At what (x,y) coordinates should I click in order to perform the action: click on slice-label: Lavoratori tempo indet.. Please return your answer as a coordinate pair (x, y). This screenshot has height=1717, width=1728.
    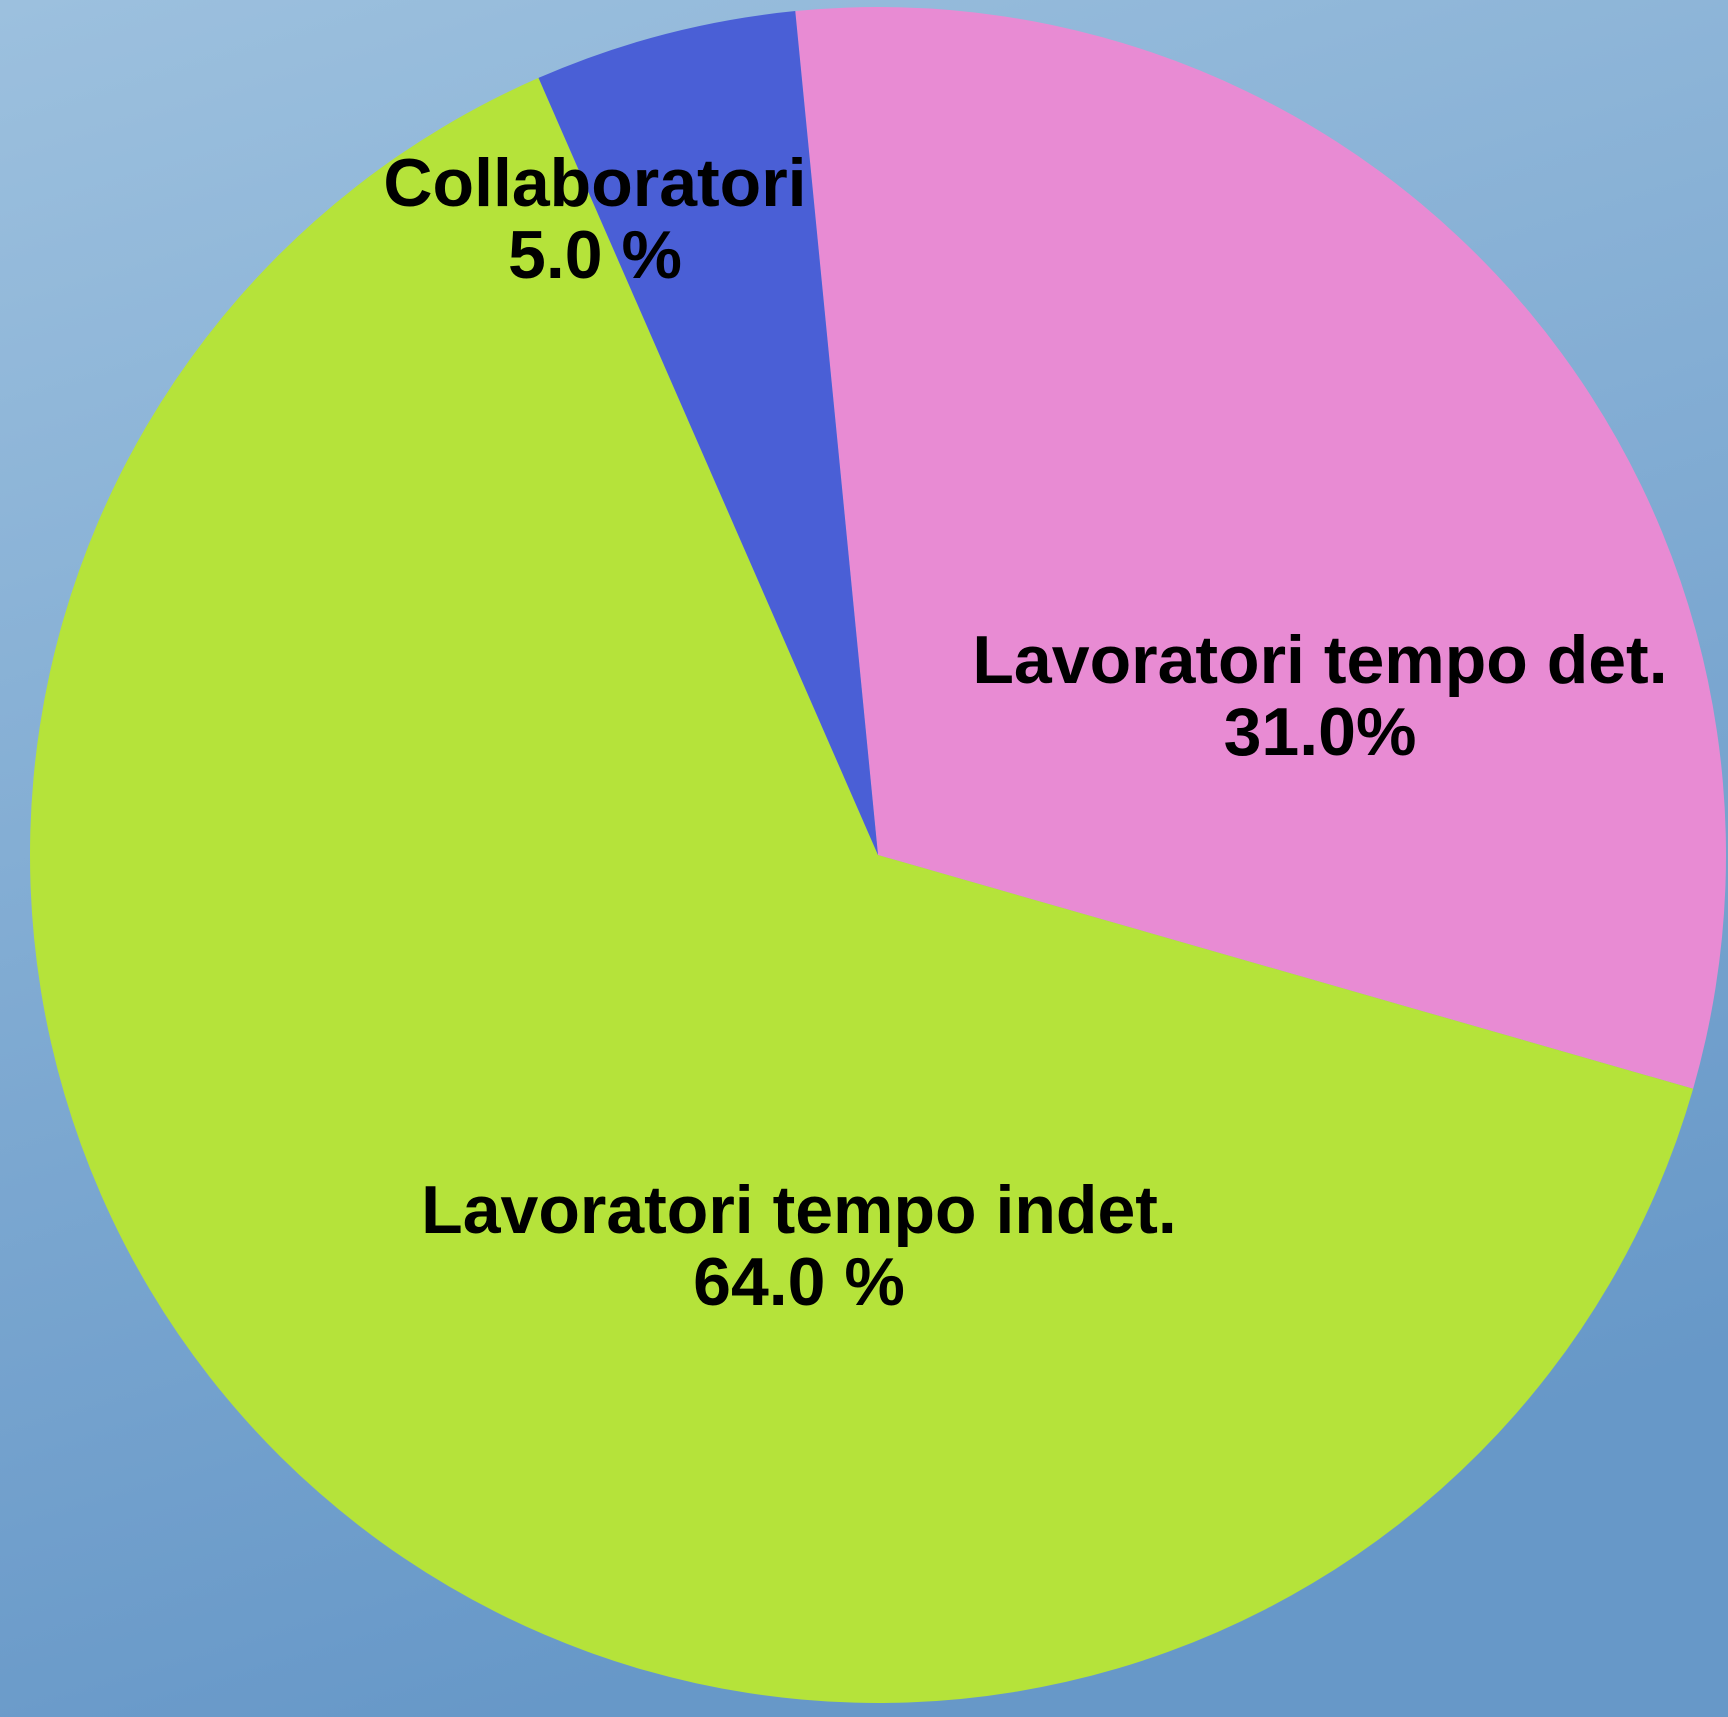
    Looking at the image, I should click on (799, 1210).